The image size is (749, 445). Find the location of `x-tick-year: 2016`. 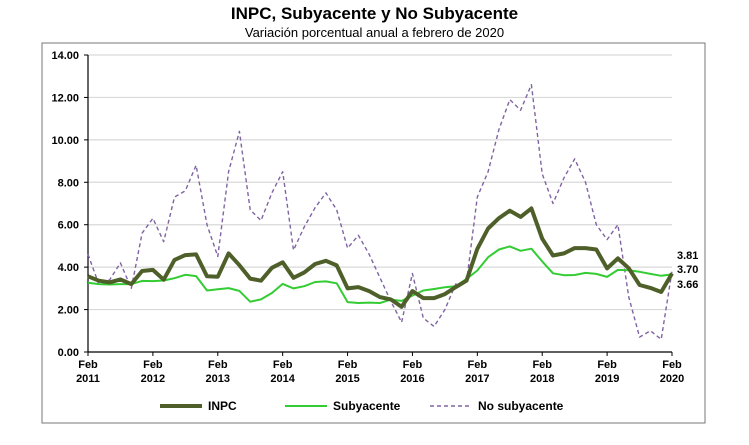

x-tick-year: 2016 is located at coordinates (412, 379).